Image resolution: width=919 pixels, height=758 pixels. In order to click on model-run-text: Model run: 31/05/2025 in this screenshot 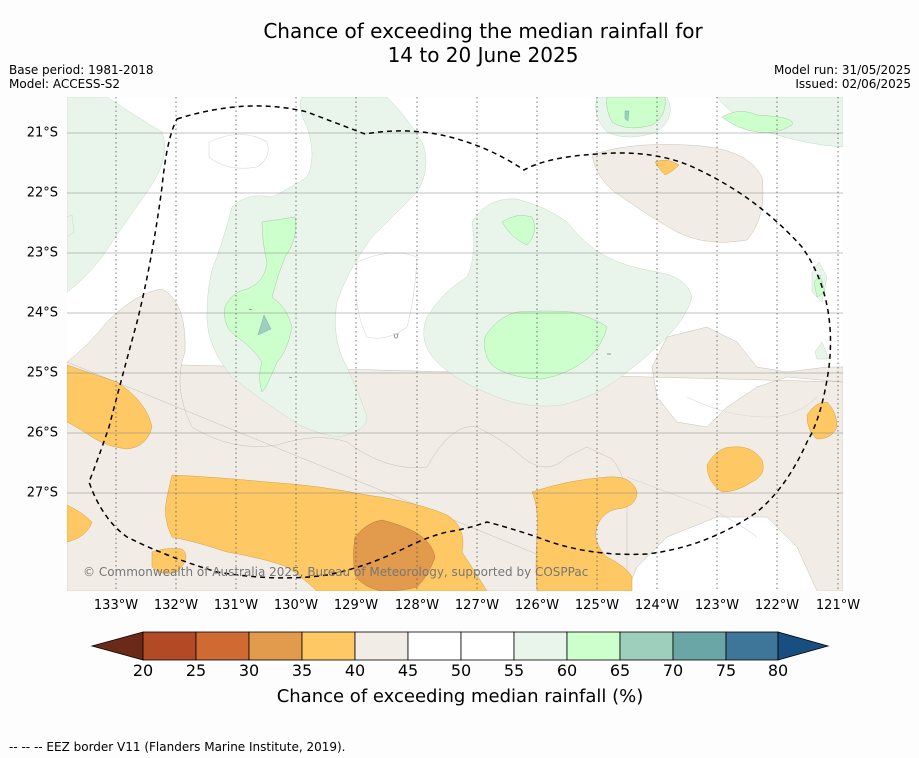, I will do `click(842, 70)`.